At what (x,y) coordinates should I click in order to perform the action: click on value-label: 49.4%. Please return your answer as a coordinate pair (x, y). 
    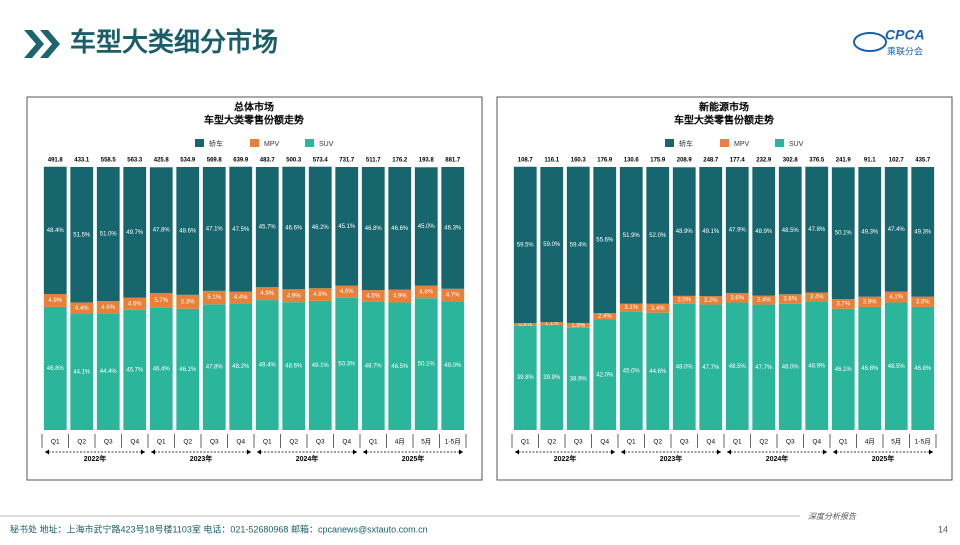
    Looking at the image, I should click on (268, 366).